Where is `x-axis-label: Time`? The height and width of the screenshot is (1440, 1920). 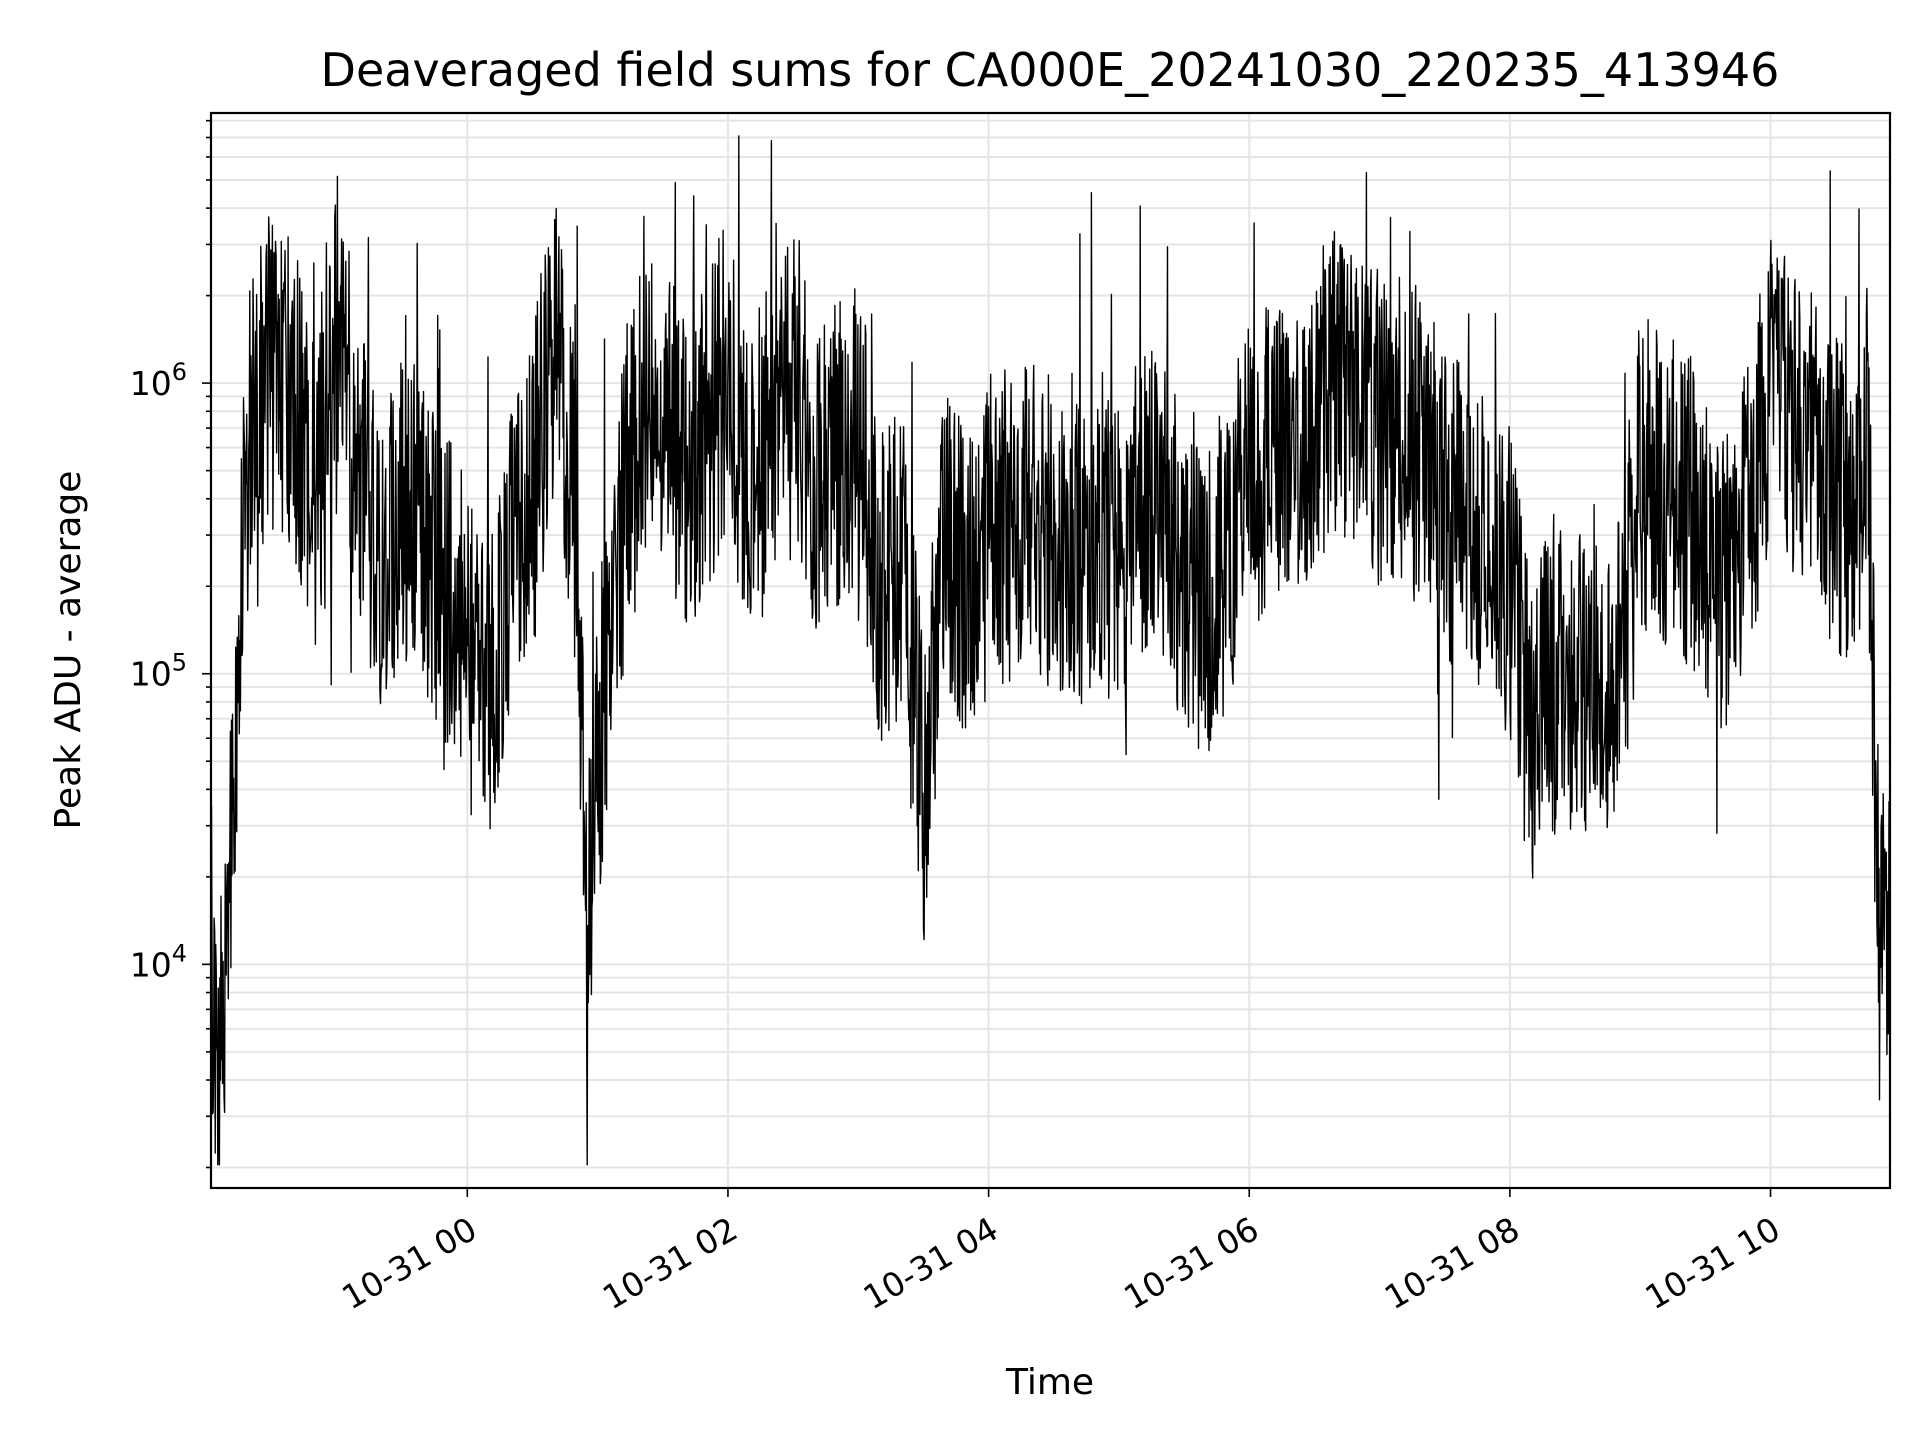
x-axis-label: Time is located at coordinates (1049, 1382).